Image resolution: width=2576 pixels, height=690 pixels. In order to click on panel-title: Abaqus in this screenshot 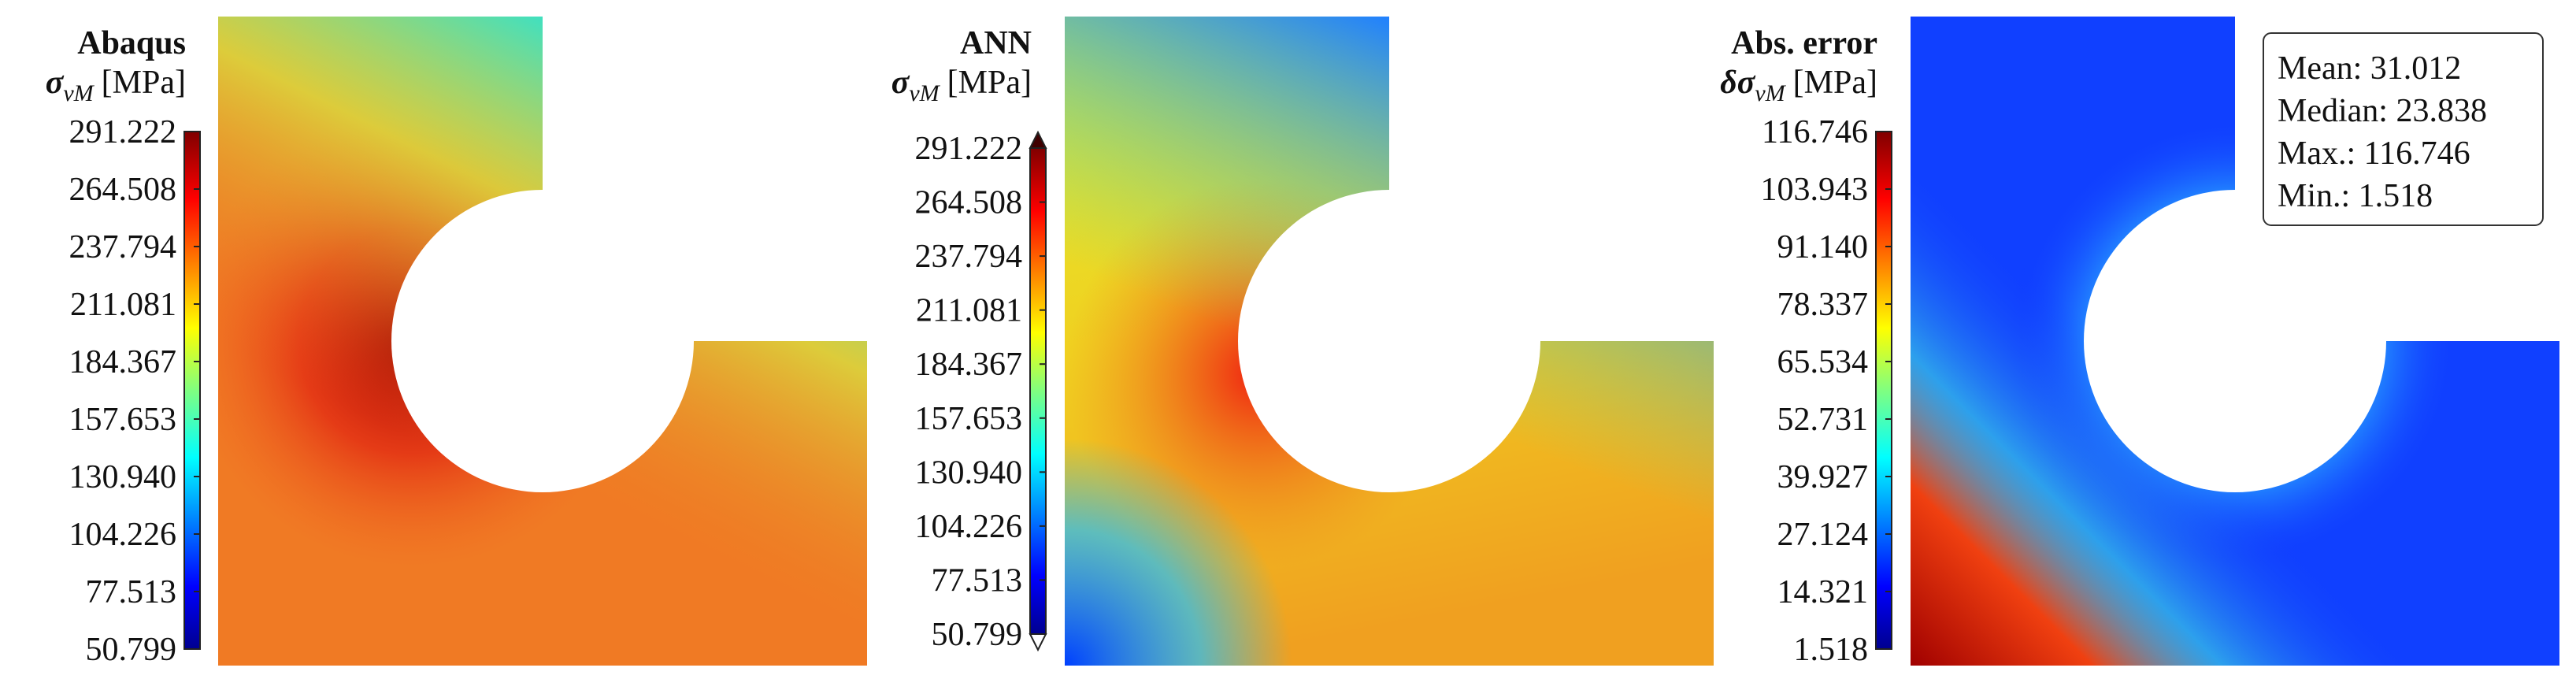, I will do `click(131, 43)`.